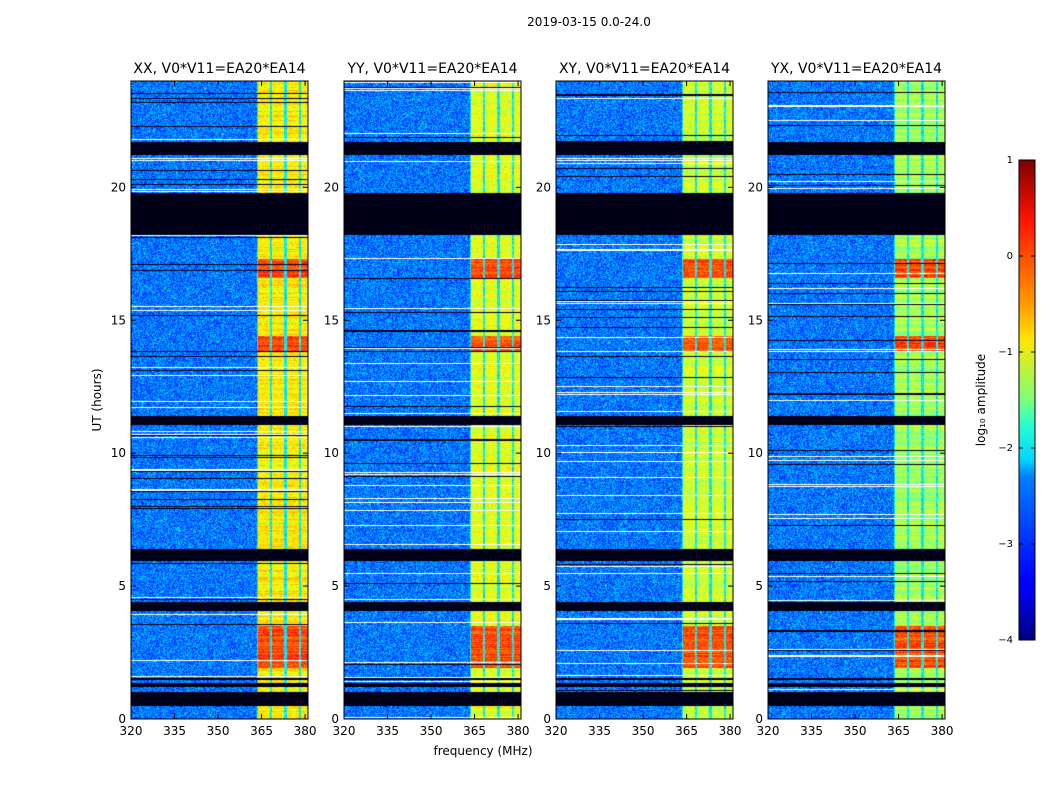  What do you see at coordinates (856, 69) in the screenshot?
I see `panel-title: YX, V0*V11=EA20*EA14` at bounding box center [856, 69].